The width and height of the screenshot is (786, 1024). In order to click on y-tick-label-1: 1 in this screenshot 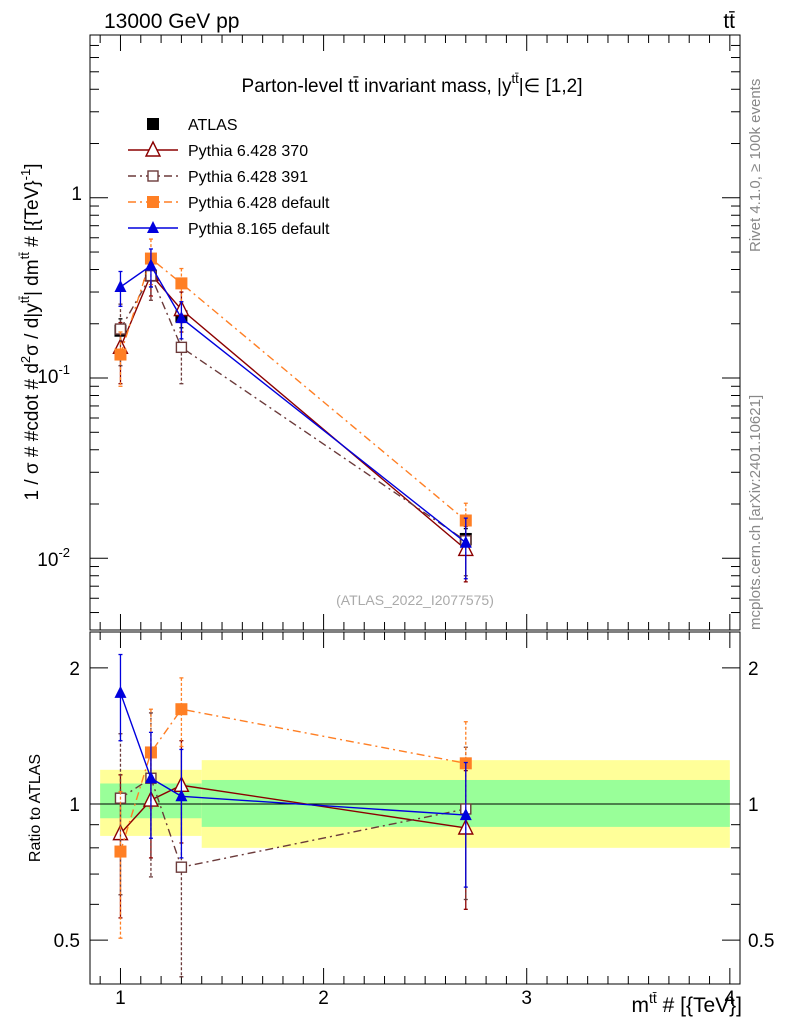, I will do `click(76, 194)`.